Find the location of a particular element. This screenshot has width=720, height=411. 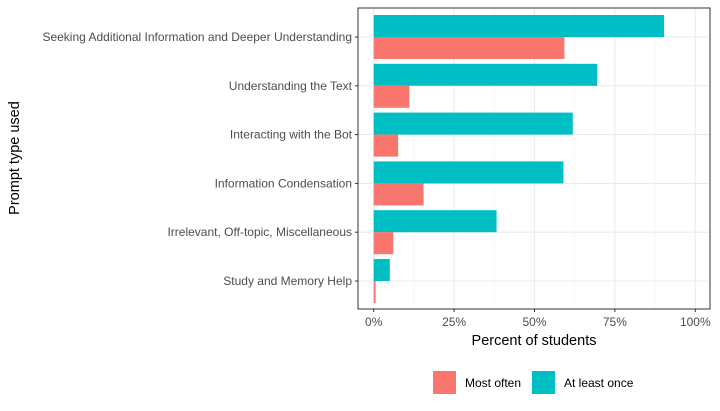

x-axis: 0% 25% 50% 75% 100% is located at coordinates (538, 319).